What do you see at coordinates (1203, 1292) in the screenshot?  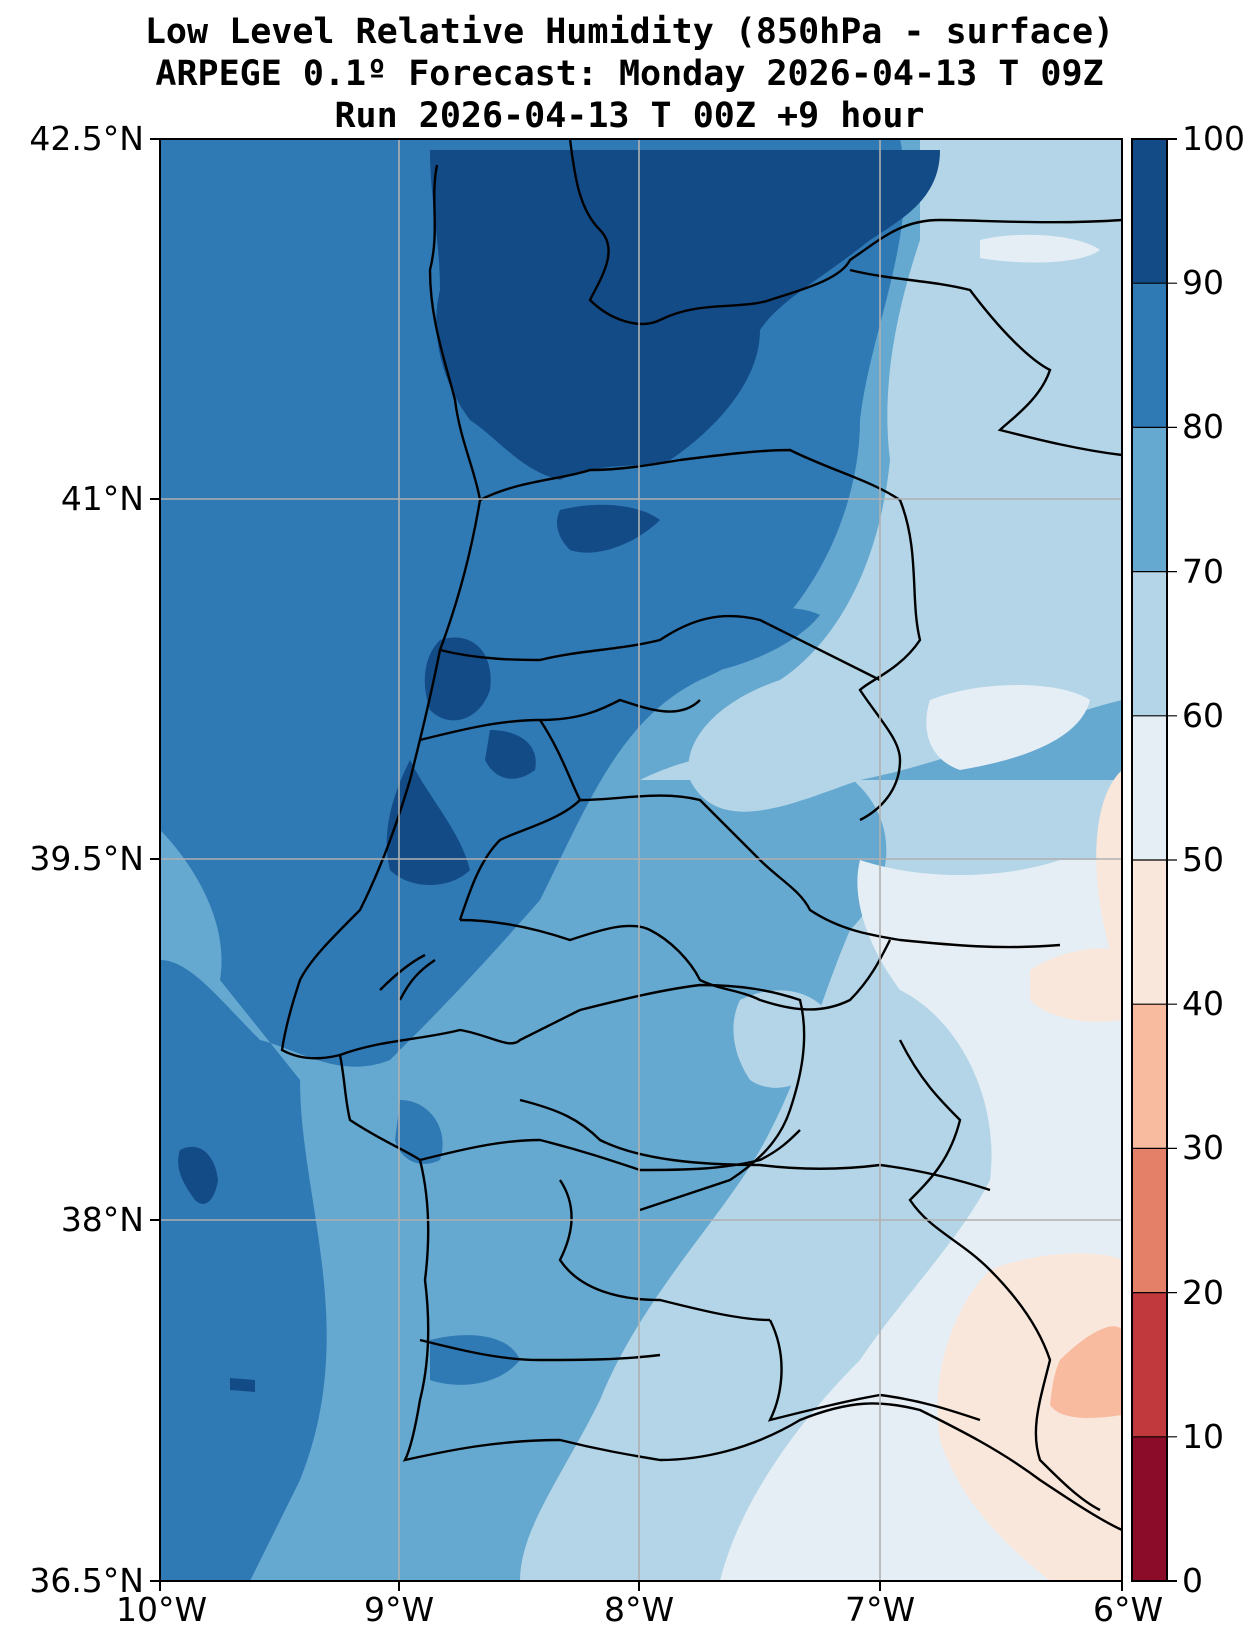 I see `colorbar-label-20: 20` at bounding box center [1203, 1292].